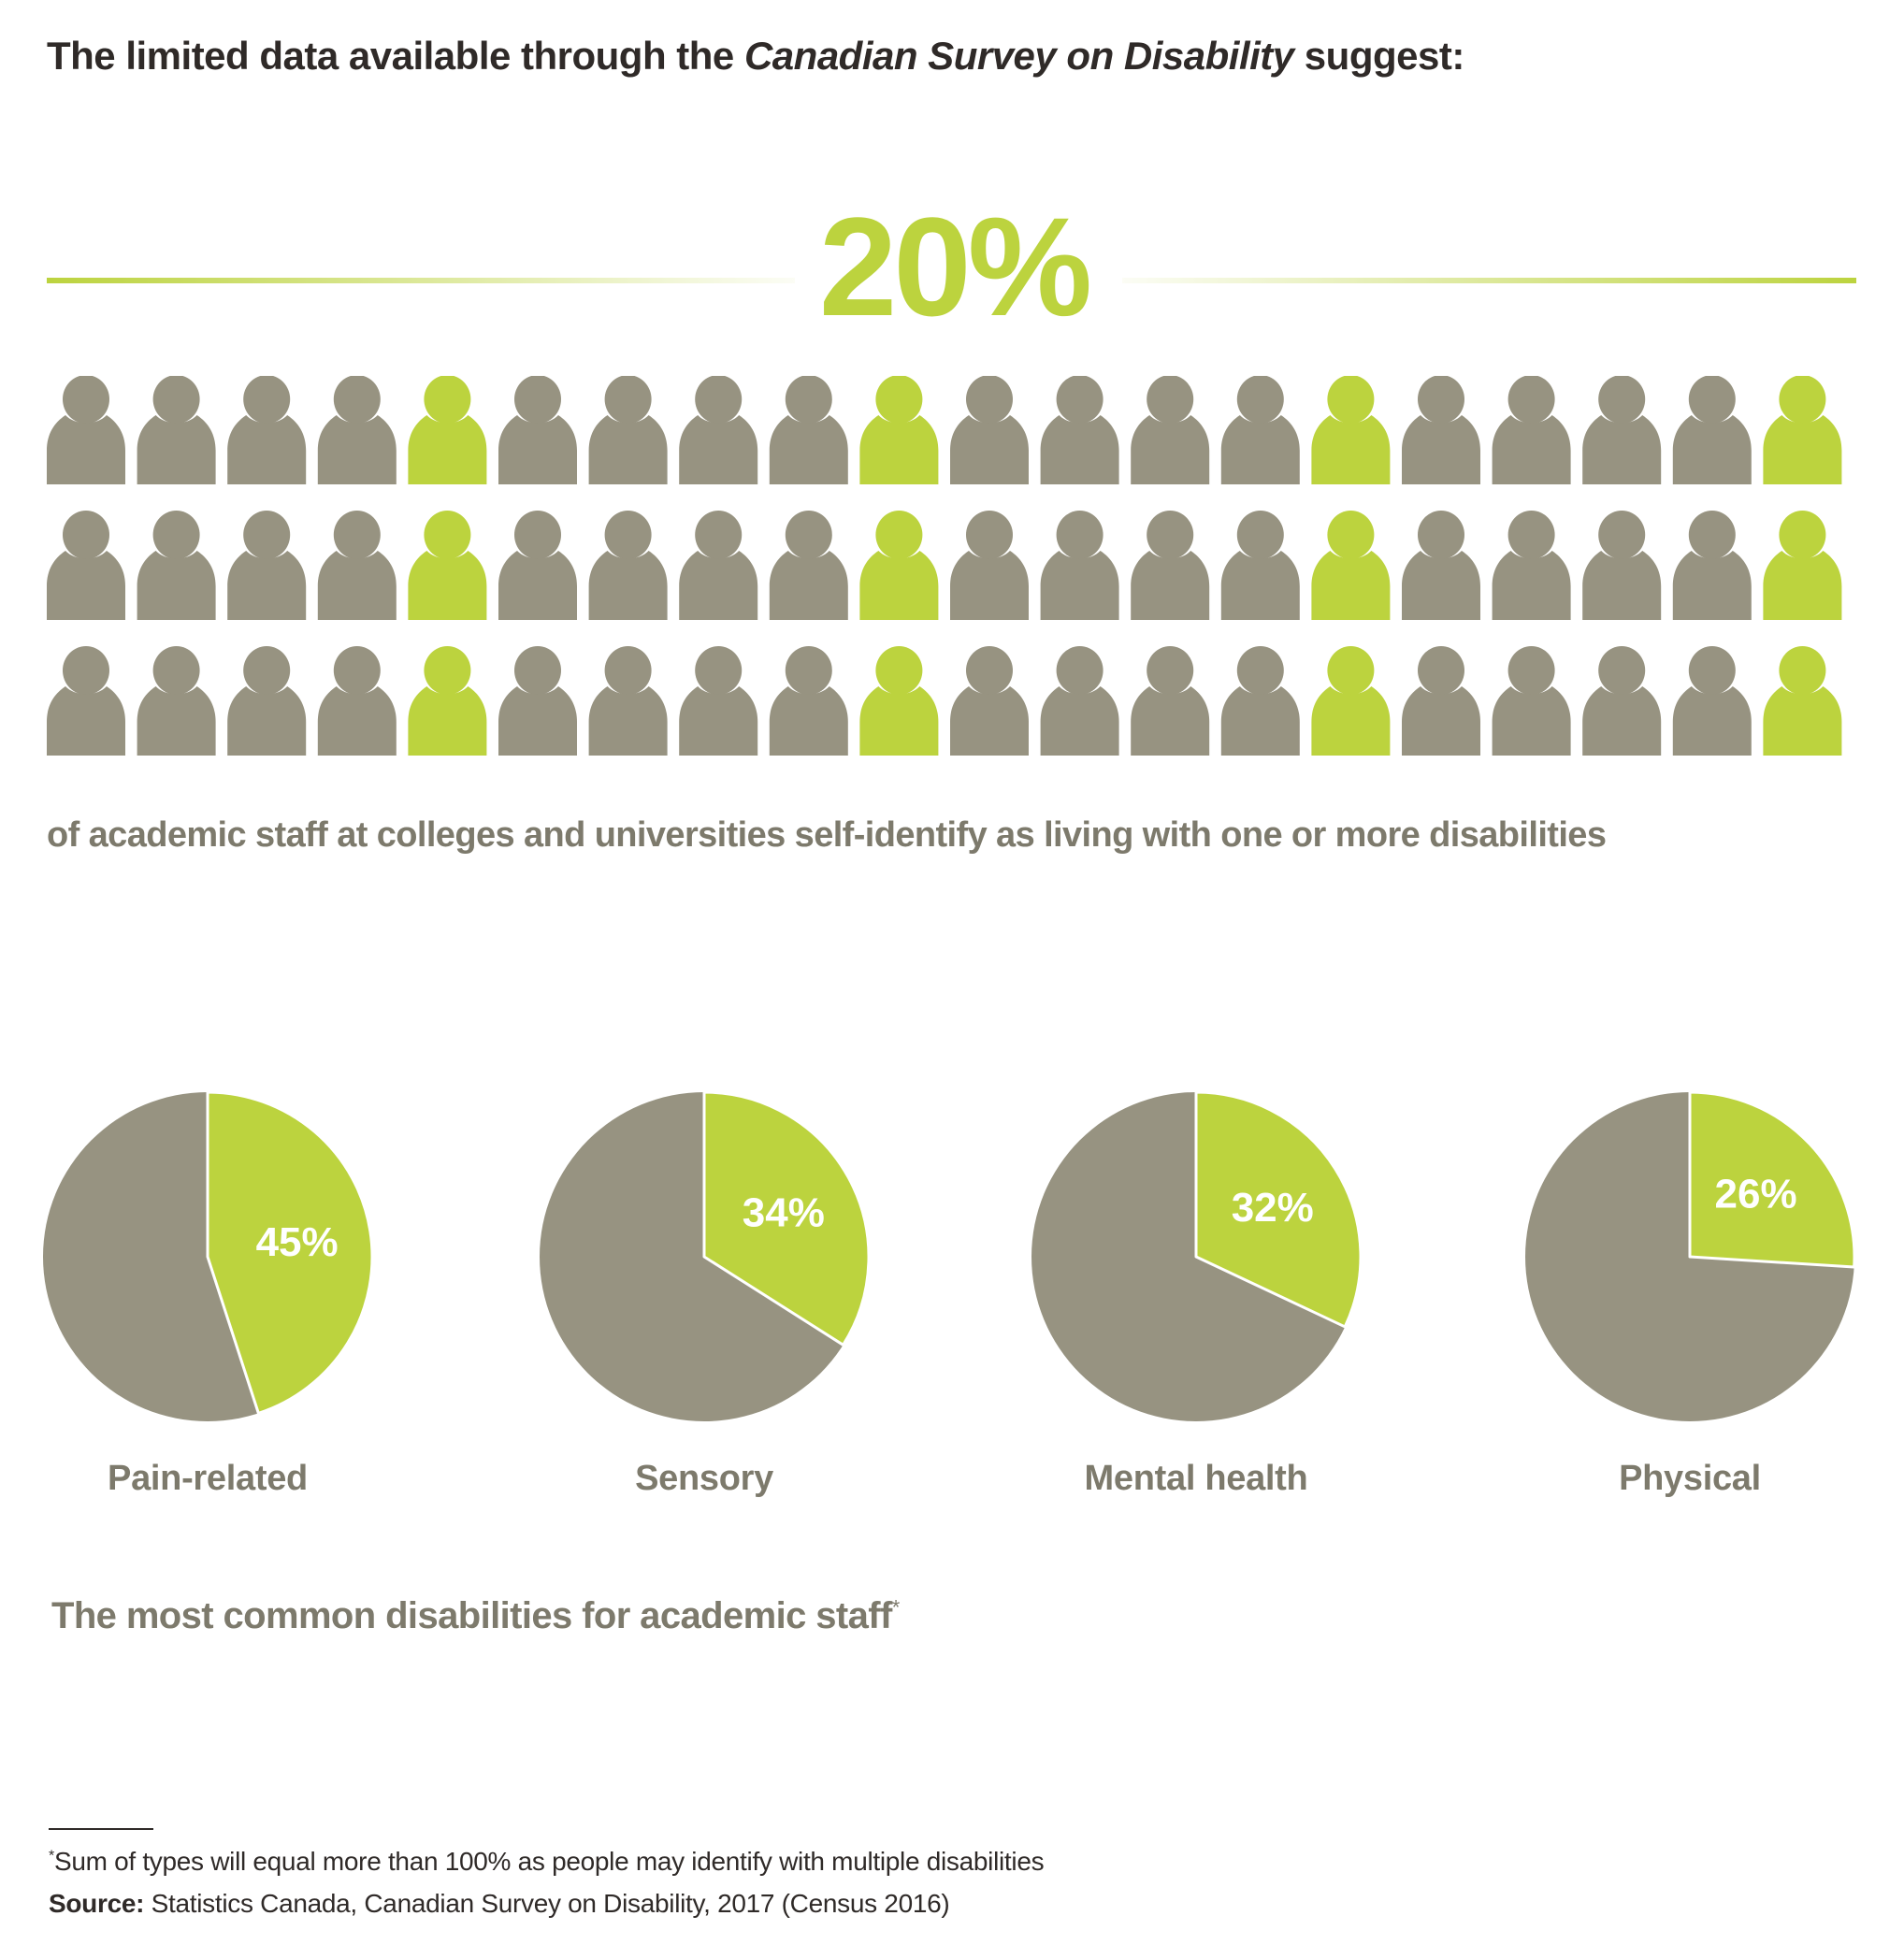 Image resolution: width=1904 pixels, height=1959 pixels. I want to click on source-label: Source:, so click(97, 1903).